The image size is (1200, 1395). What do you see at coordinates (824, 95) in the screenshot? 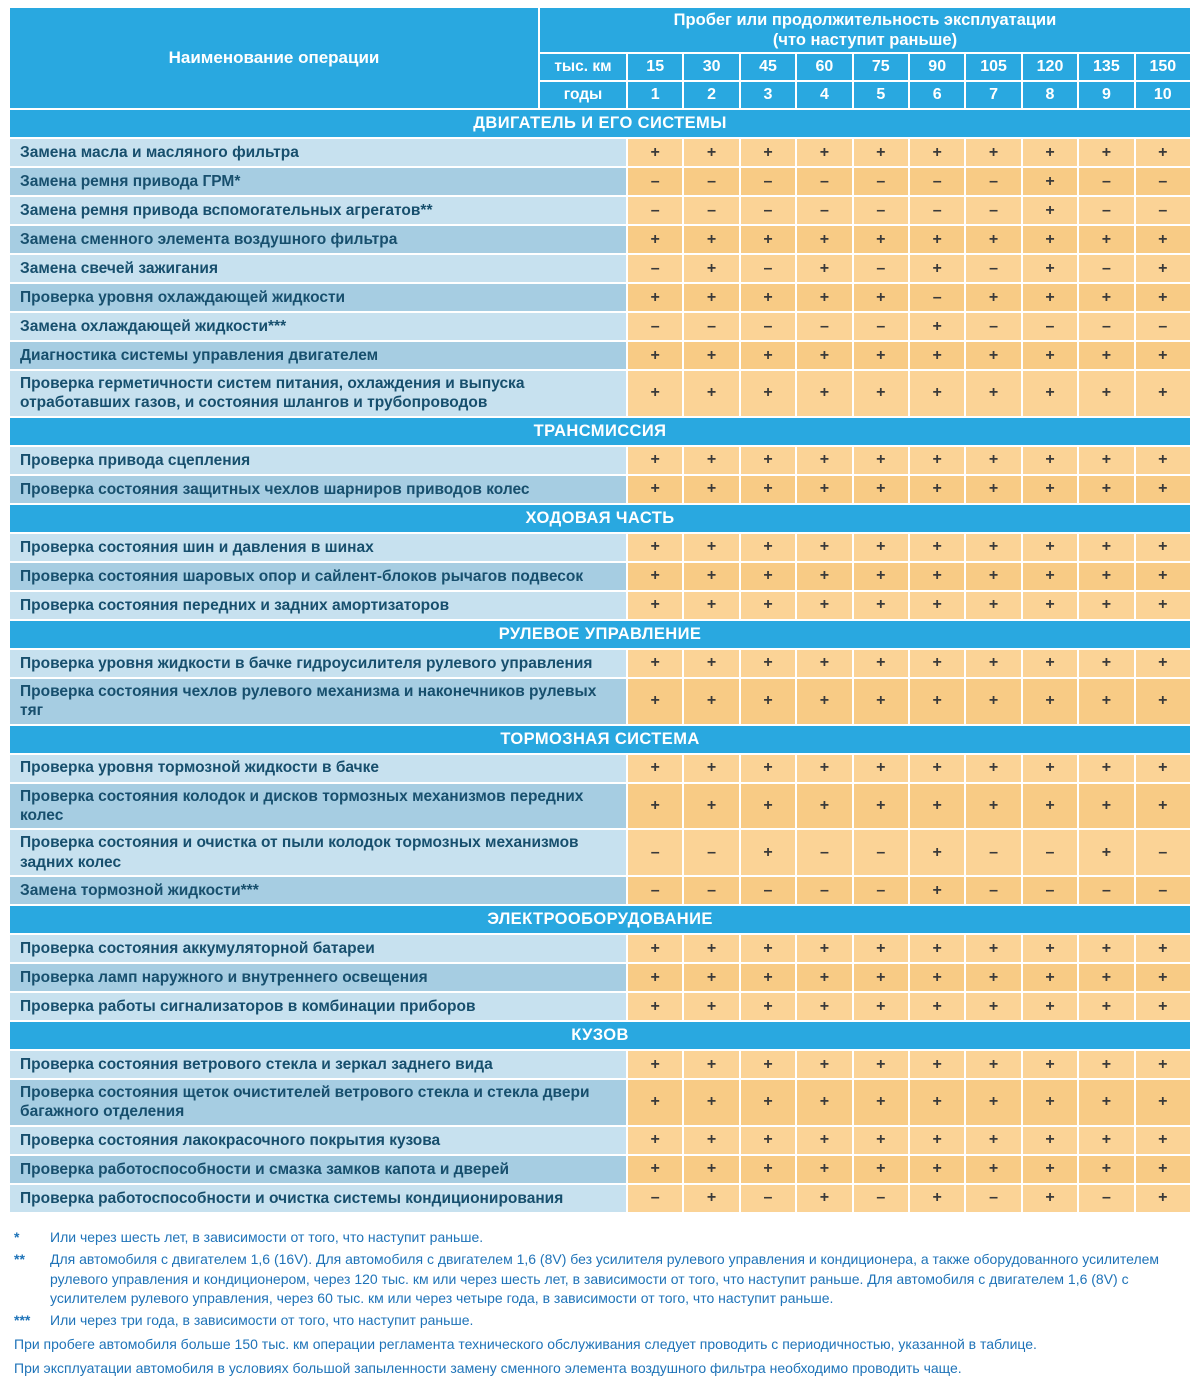
I see `year-value: 4` at bounding box center [824, 95].